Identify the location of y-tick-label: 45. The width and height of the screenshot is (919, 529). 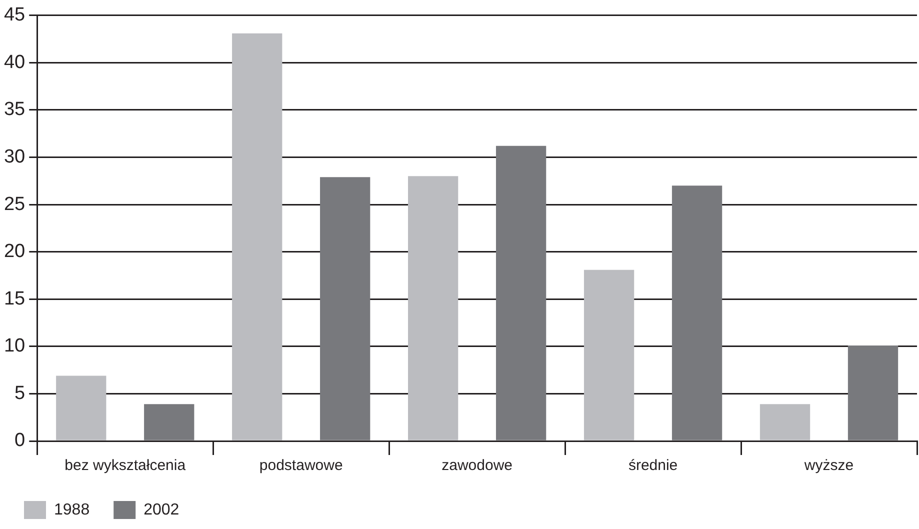
(15, 15).